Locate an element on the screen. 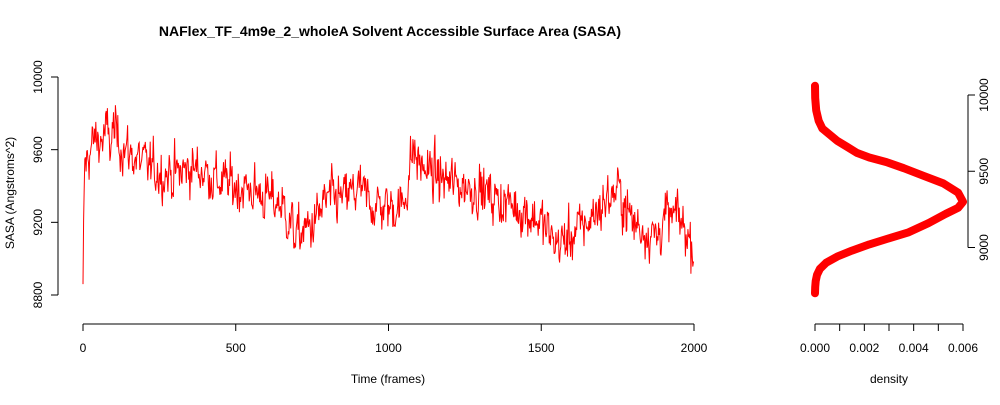 The width and height of the screenshot is (1000, 405). y-tick-label: 8800 is located at coordinates (38, 294).